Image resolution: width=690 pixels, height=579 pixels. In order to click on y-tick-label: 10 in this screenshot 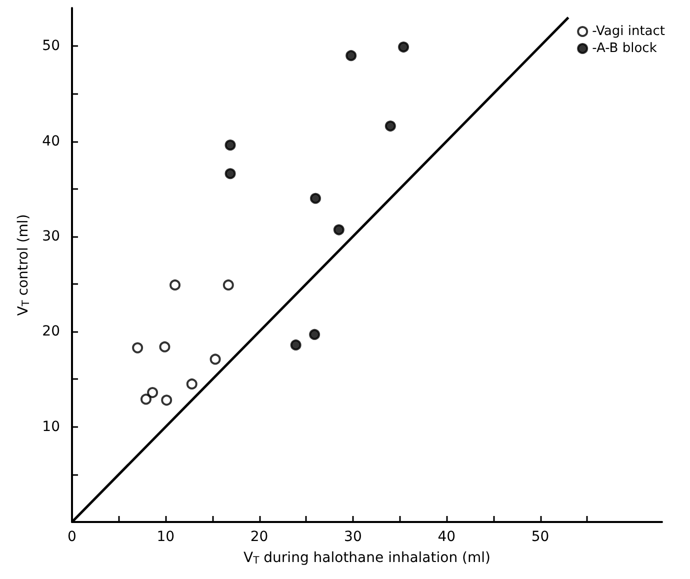, I will do `click(51, 426)`.